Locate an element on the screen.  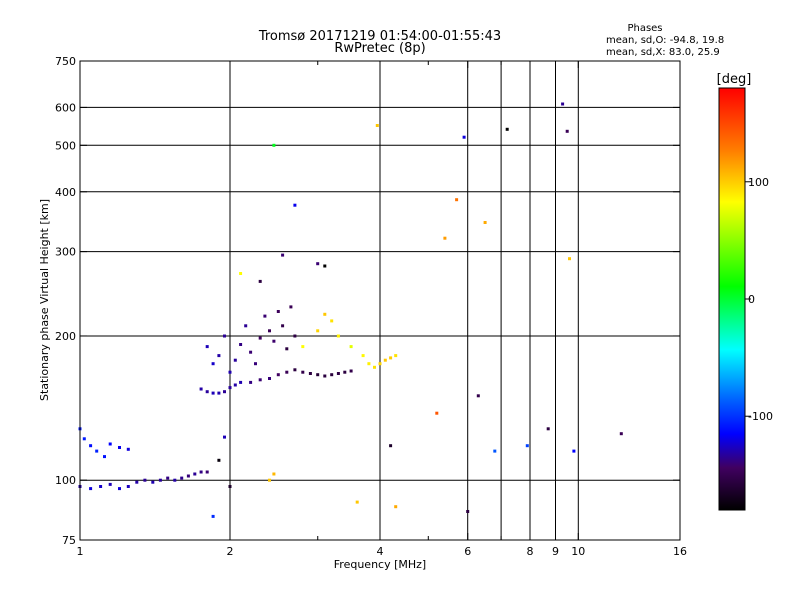
colorbar-tick-label: 0 is located at coordinates (751, 299).